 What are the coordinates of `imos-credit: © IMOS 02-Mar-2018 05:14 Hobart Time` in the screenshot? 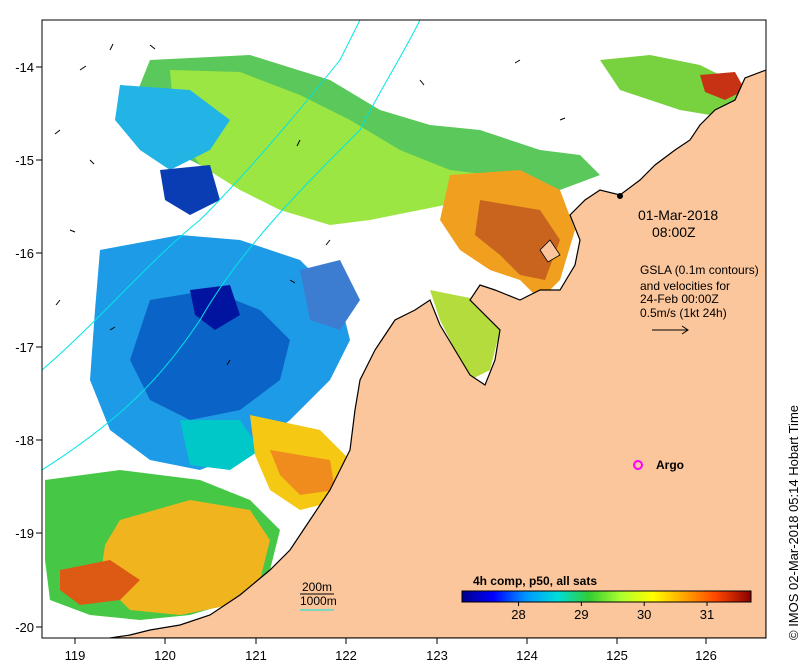 It's located at (793, 522).